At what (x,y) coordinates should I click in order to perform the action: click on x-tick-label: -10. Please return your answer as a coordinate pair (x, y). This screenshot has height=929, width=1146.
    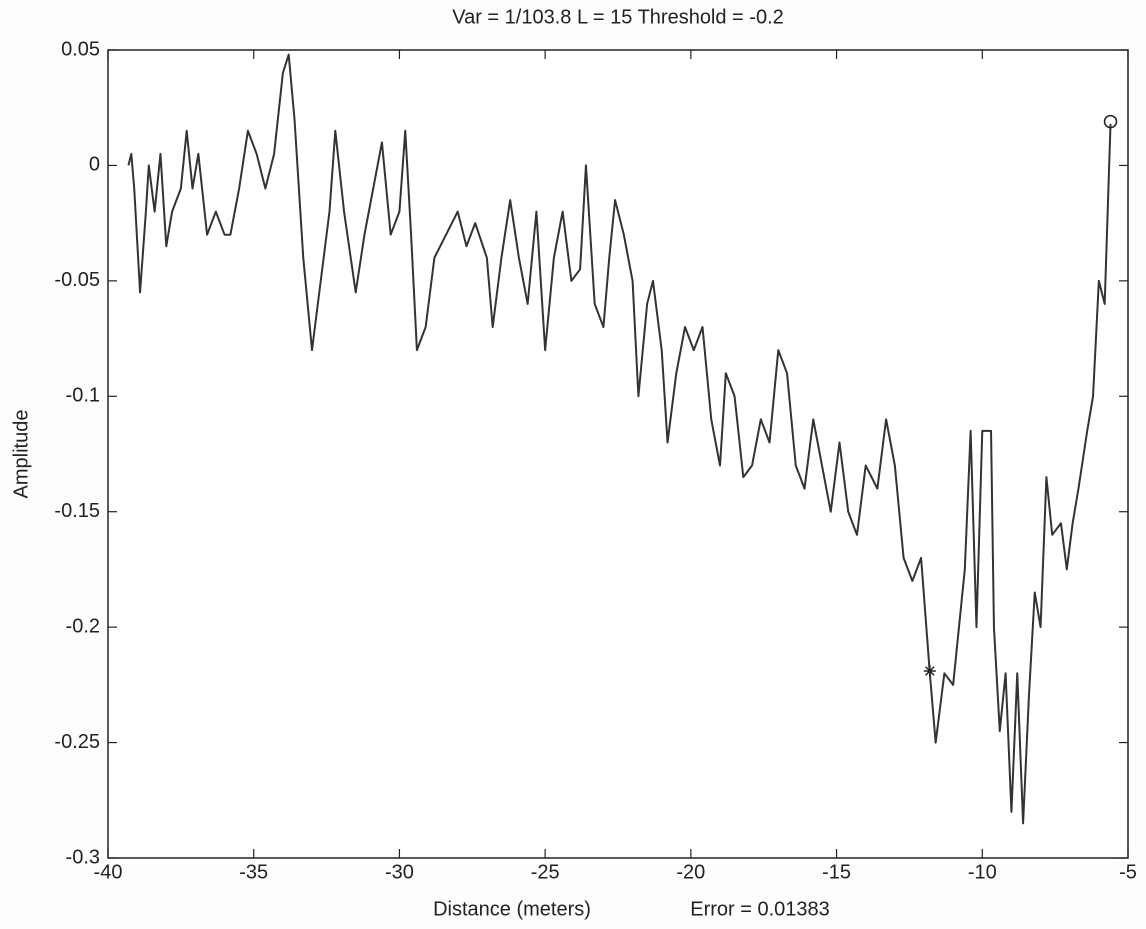
    Looking at the image, I should click on (982, 872).